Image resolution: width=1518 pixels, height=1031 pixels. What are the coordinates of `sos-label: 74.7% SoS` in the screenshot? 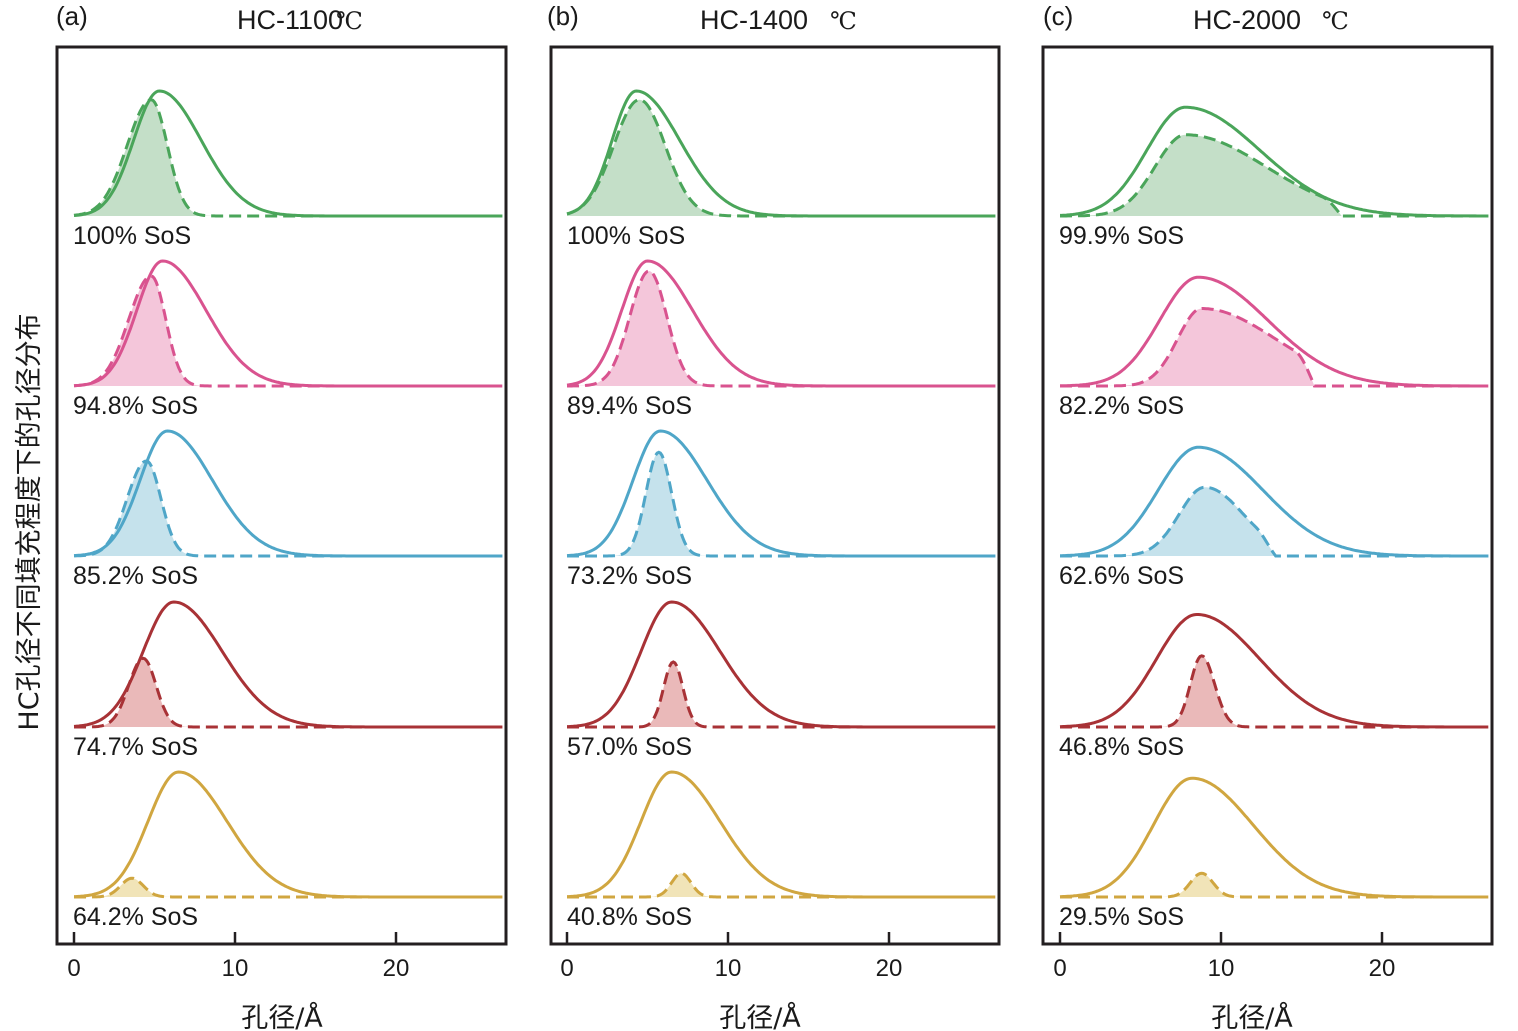 It's located at (135, 747).